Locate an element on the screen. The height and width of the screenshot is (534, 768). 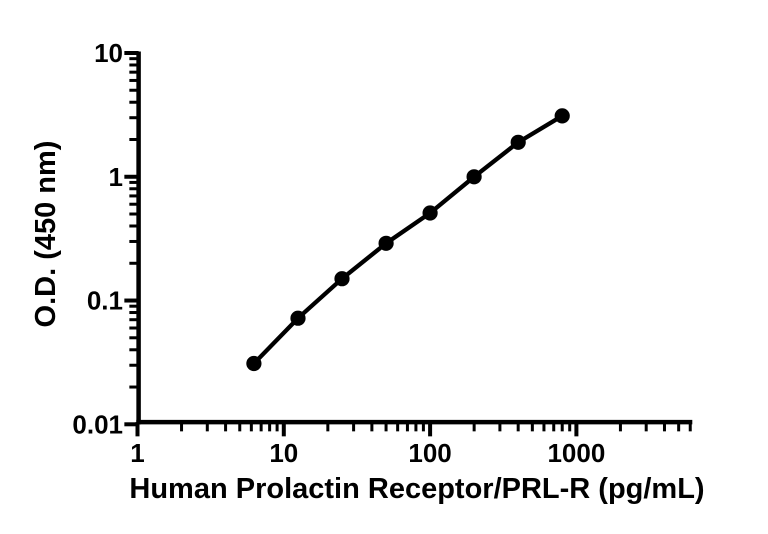
y-axis-title: O.D. (450 nm) is located at coordinates (46, 234).